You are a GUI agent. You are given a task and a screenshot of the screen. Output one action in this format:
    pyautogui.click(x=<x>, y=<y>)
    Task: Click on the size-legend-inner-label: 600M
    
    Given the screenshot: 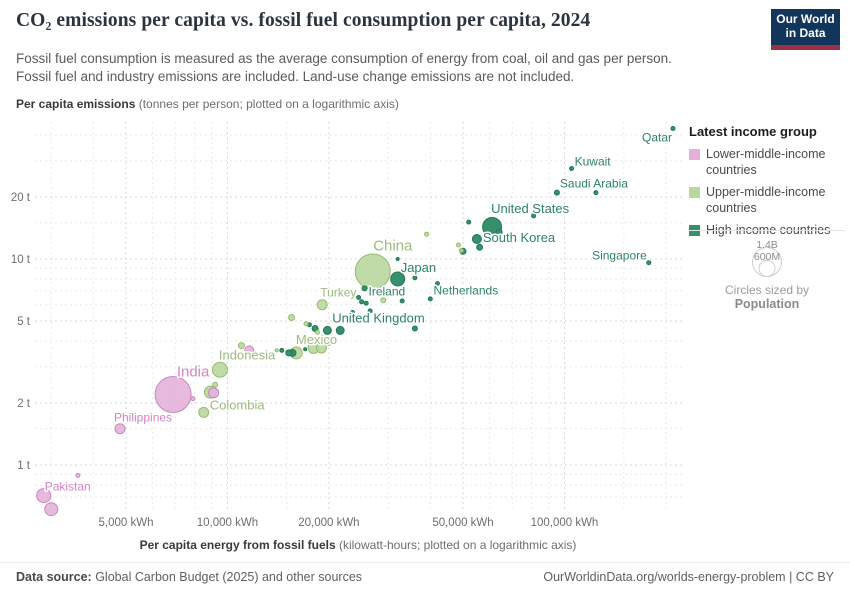 What is the action you would take?
    pyautogui.click(x=767, y=257)
    